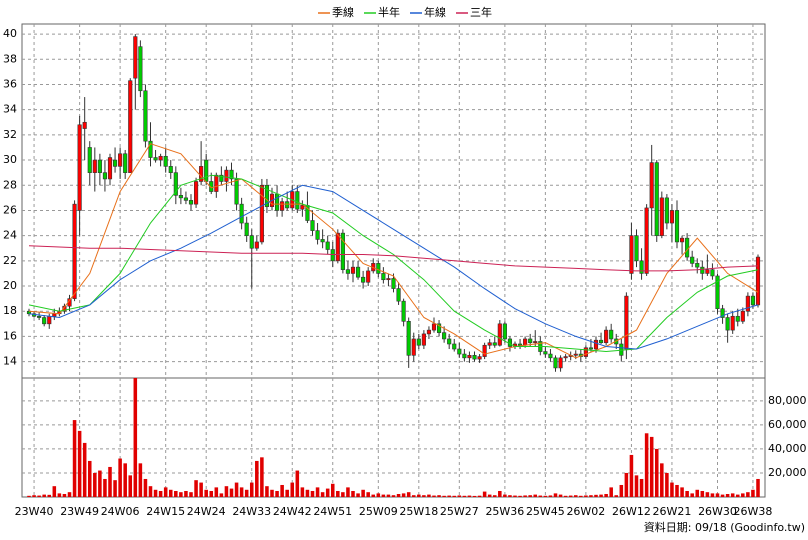 This screenshot has width=808, height=540. I want to click on legend-label: 三年, so click(481, 12).